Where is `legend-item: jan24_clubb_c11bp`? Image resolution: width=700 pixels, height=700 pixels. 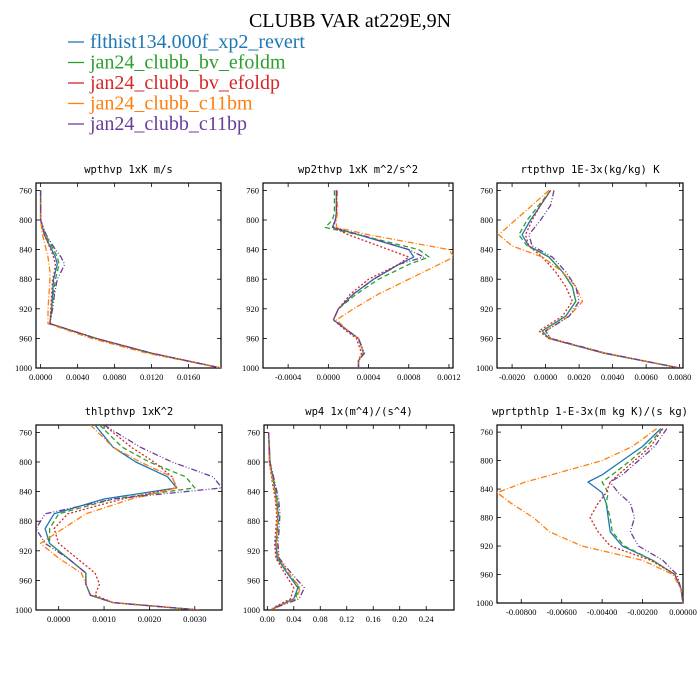 legend-item: jan24_clubb_c11bp is located at coordinates (157, 124).